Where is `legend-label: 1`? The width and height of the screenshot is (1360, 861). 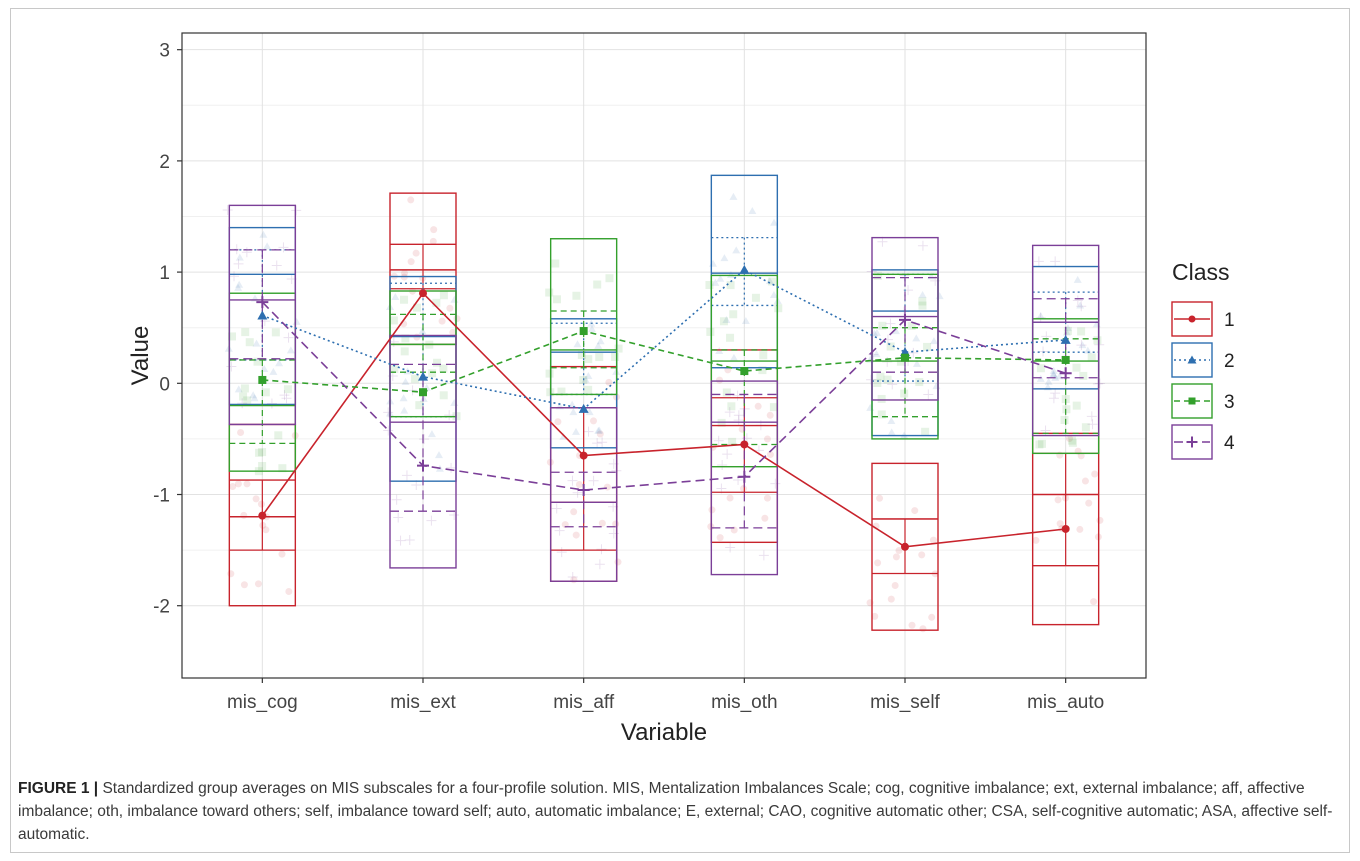 legend-label: 1 is located at coordinates (1229, 320).